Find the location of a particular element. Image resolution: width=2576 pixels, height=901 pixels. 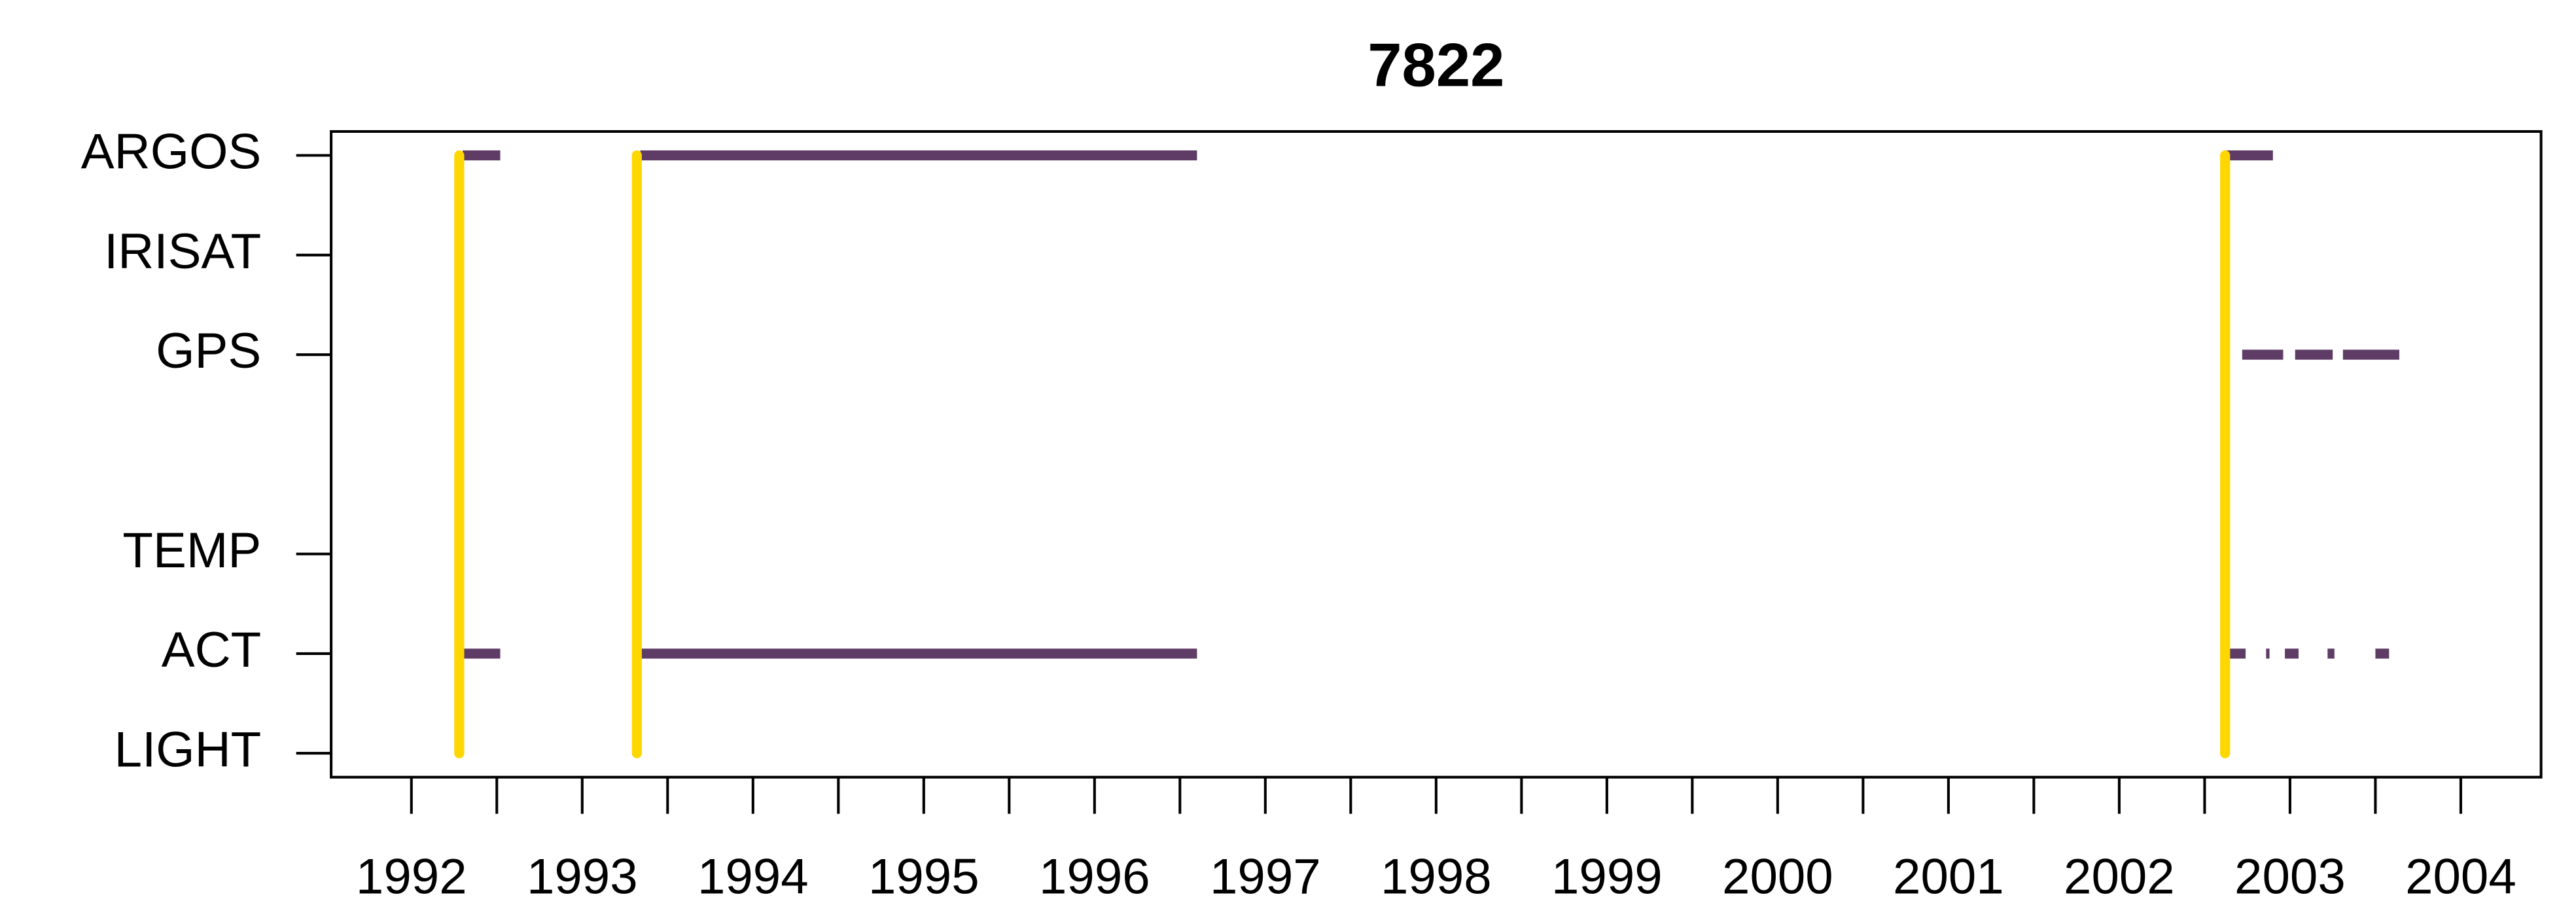

x-tick-label: 1992 is located at coordinates (412, 875).